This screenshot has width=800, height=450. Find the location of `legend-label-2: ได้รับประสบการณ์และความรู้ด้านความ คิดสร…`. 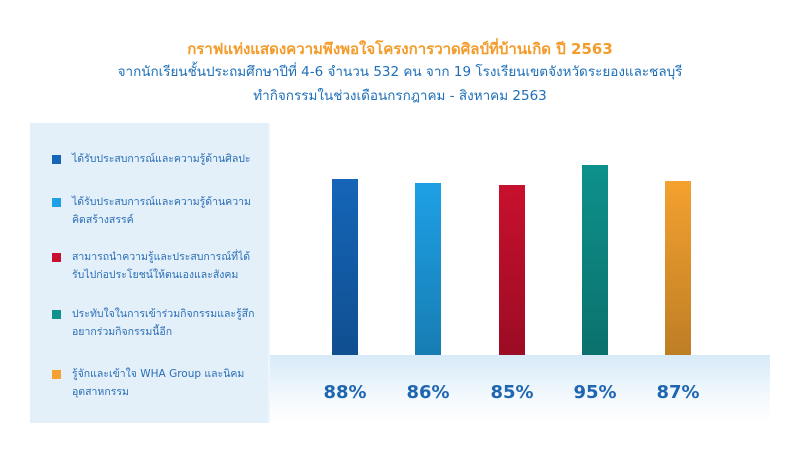

legend-label-2: ได้รับประสบการณ์และความรู้ด้านความ คิดสร… is located at coordinates (161, 211).